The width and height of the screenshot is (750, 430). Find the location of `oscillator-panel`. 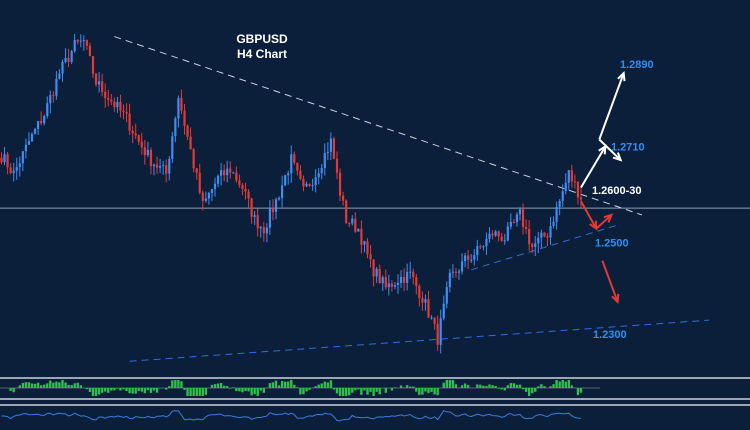

oscillator-panel is located at coordinates (375, 413).